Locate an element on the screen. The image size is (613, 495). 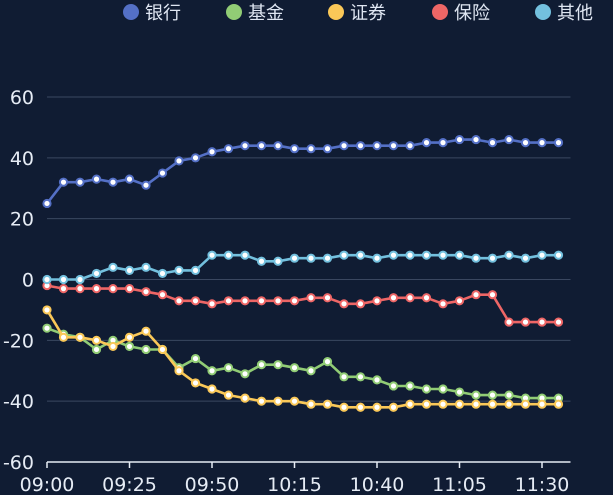
y-tick-label: 0 is located at coordinates (28, 281).